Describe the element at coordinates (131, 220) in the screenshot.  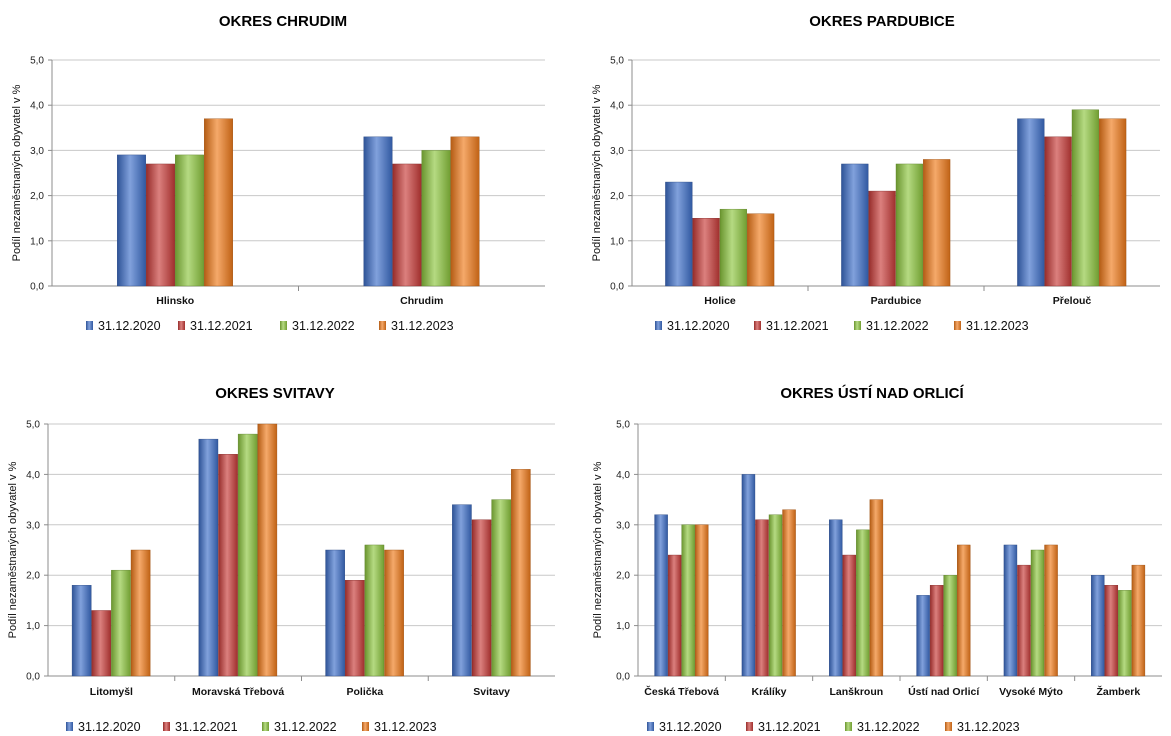
I see `bar-31.12.2020-Hlinsko` at that location.